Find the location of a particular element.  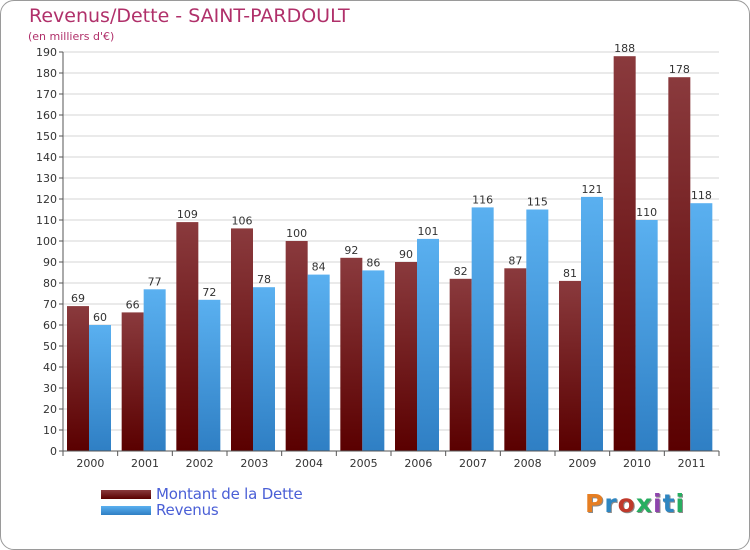

data-label-debt: 81 is located at coordinates (570, 273).